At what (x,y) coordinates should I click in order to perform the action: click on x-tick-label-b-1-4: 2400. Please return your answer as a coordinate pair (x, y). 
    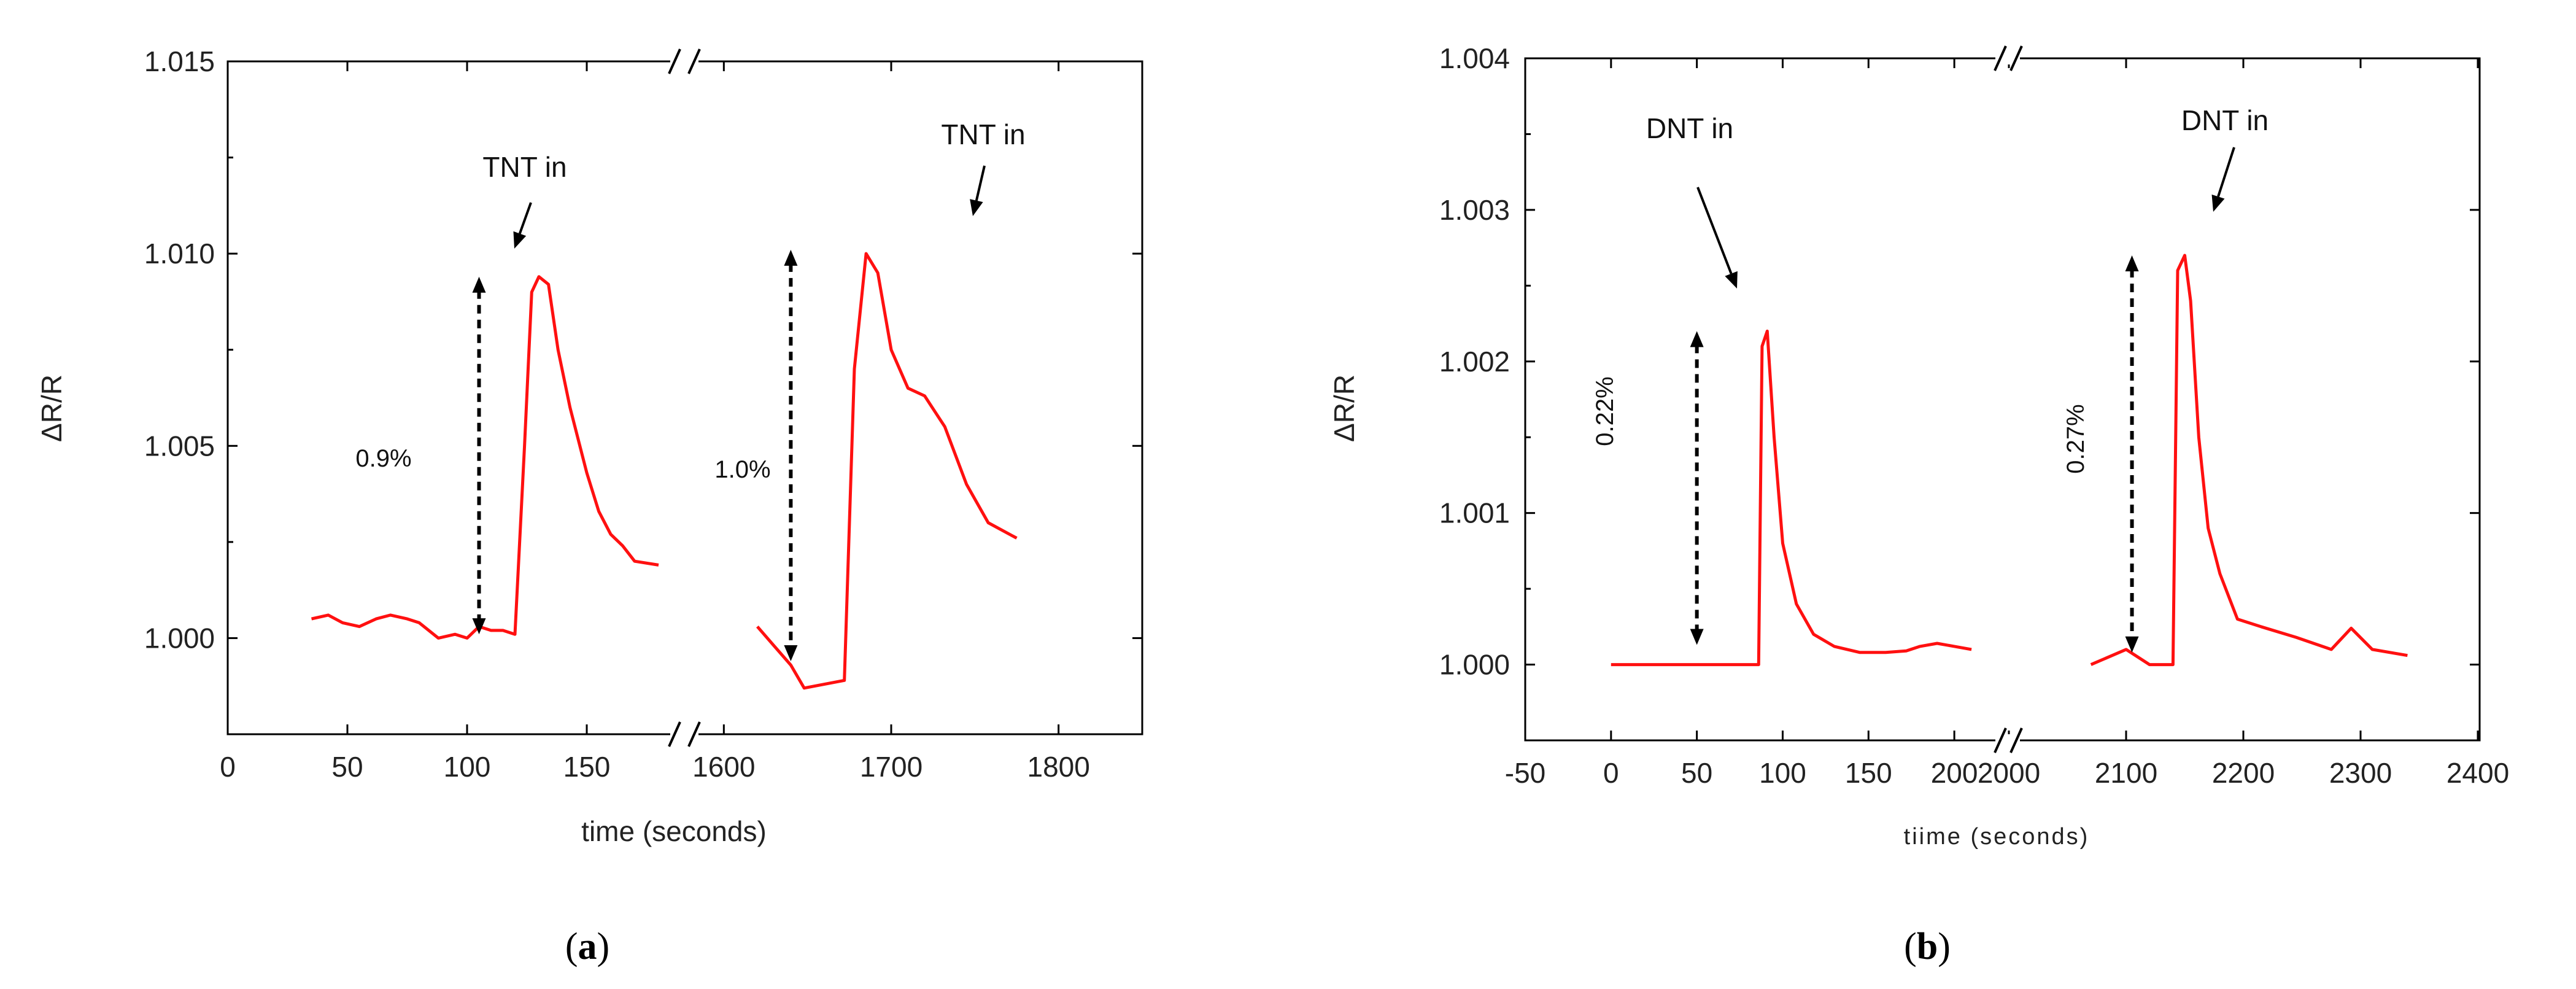
    Looking at the image, I should click on (2477, 773).